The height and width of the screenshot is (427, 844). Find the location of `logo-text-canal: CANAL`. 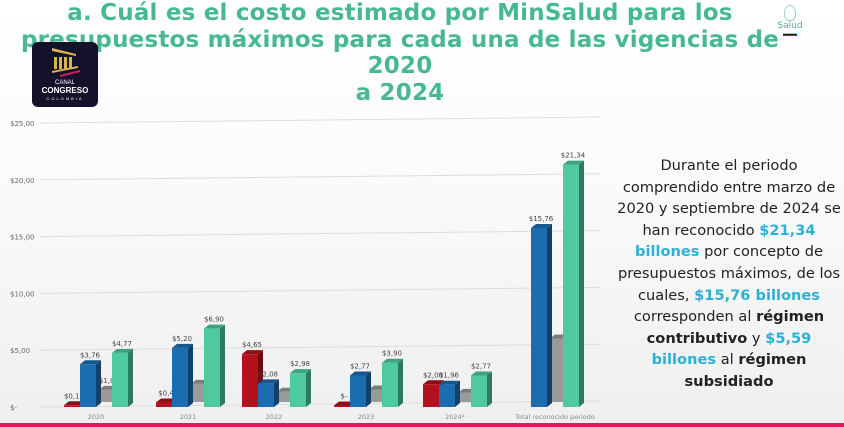

logo-text-canal: CANAL is located at coordinates (64, 83).